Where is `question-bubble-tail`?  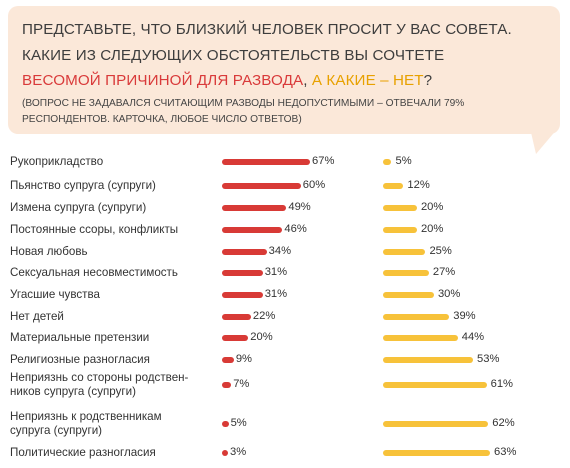
question-bubble-tail is located at coordinates (544, 141).